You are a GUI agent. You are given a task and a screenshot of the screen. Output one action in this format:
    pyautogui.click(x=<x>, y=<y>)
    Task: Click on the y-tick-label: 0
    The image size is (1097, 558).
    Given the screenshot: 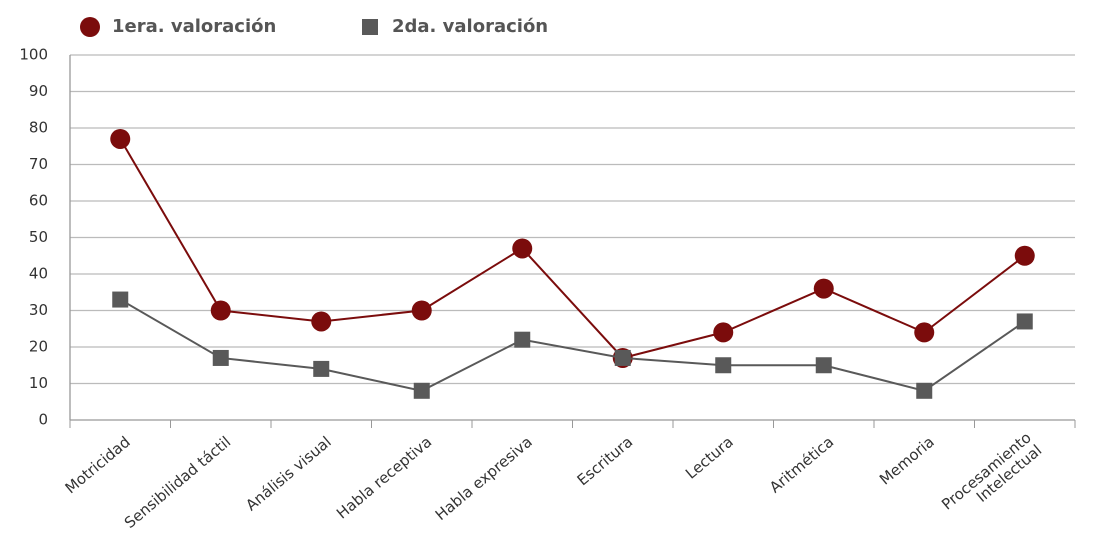 What is the action you would take?
    pyautogui.click(x=43, y=420)
    